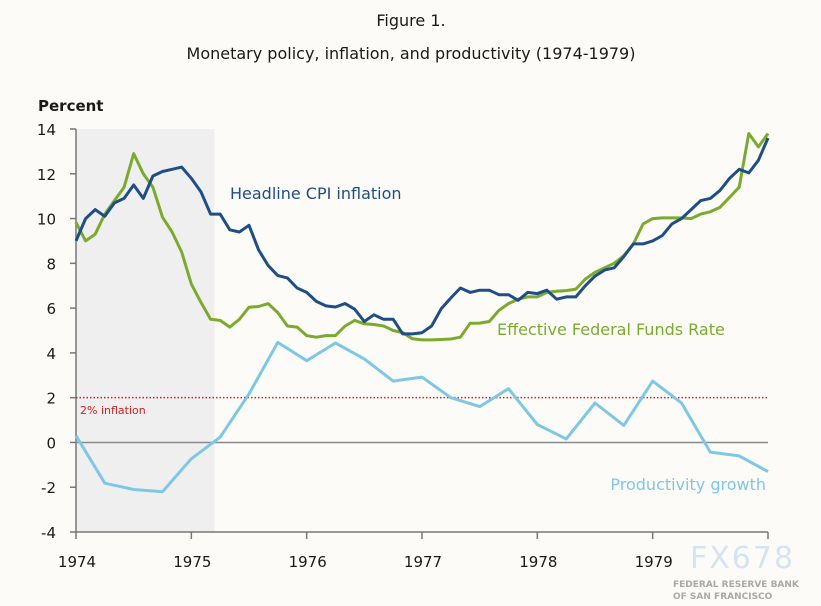  What do you see at coordinates (654, 562) in the screenshot?
I see `x-tick-label: 1979` at bounding box center [654, 562].